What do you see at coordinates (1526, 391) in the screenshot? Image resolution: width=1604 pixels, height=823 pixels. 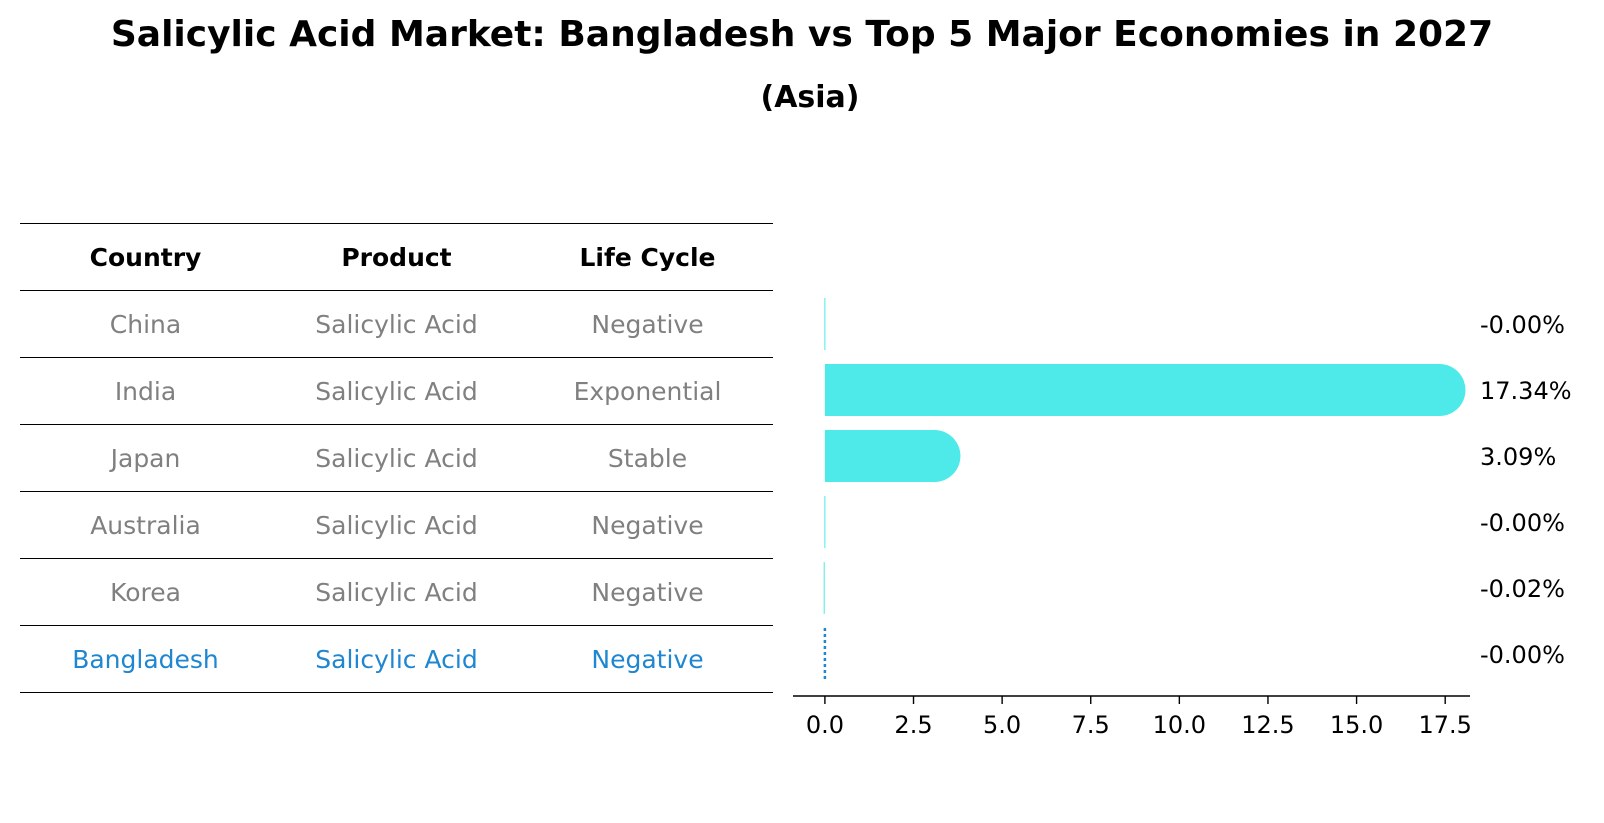 I see `value-label-india: 17.34%` at bounding box center [1526, 391].